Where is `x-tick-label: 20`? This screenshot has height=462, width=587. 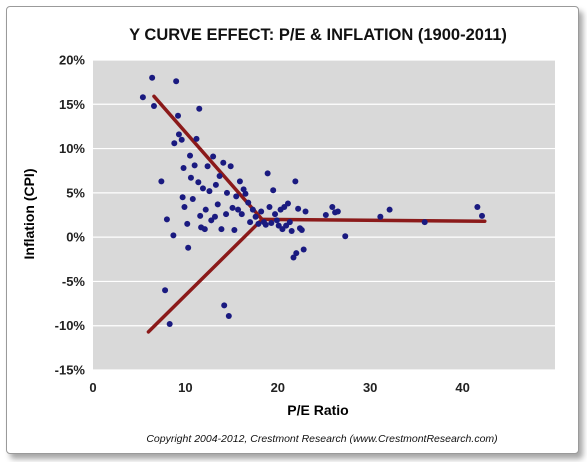
x-tick-label: 20 is located at coordinates (278, 387).